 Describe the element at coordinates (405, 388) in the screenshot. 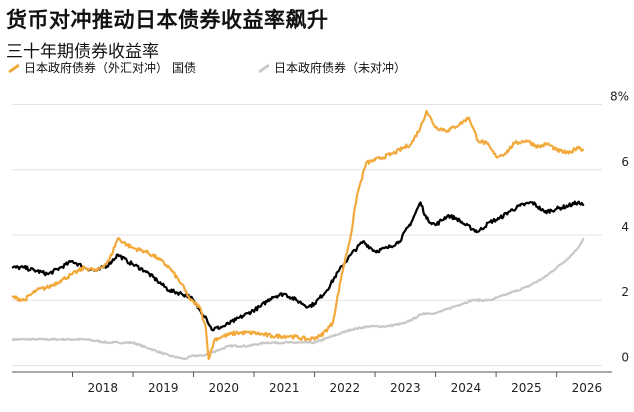

I see `x-tick-label: 2023` at that location.